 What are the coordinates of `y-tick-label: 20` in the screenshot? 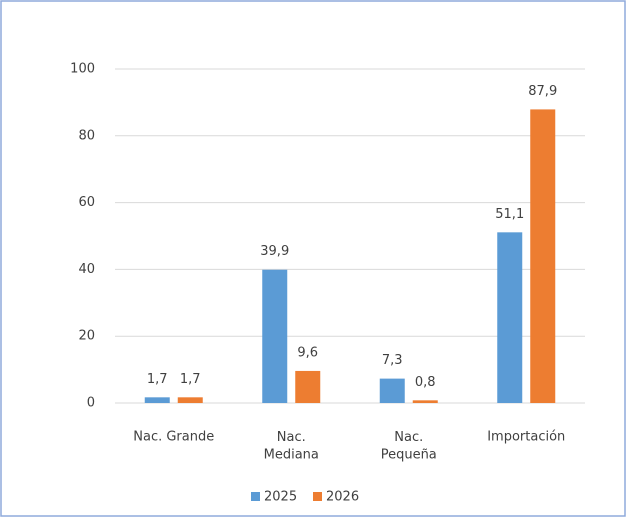 It's located at (86, 336).